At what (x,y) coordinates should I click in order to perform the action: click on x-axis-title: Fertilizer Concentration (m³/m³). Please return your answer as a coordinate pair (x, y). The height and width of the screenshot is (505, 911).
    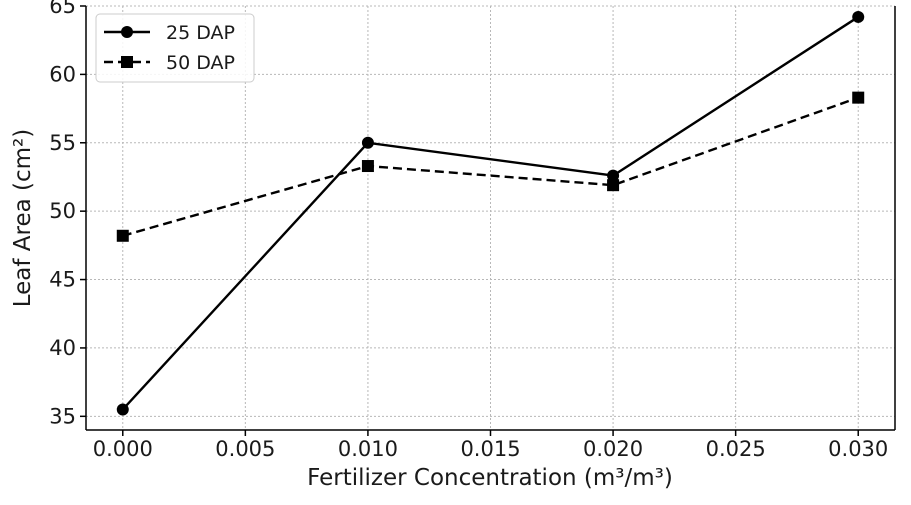
    Looking at the image, I should click on (490, 478).